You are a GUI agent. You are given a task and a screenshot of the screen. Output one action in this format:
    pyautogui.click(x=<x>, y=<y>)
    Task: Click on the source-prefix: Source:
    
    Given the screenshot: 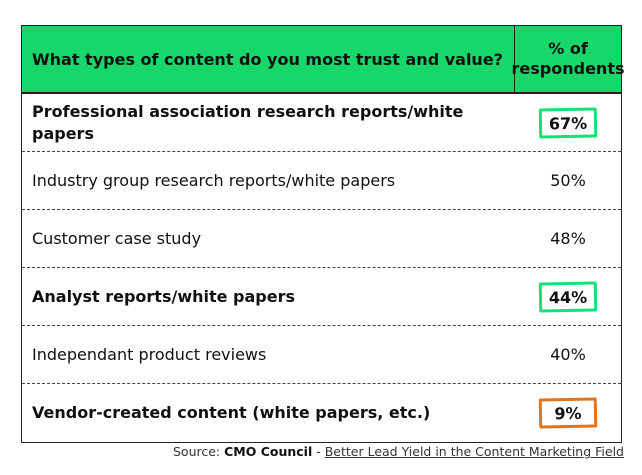 What is the action you would take?
    pyautogui.click(x=198, y=451)
    